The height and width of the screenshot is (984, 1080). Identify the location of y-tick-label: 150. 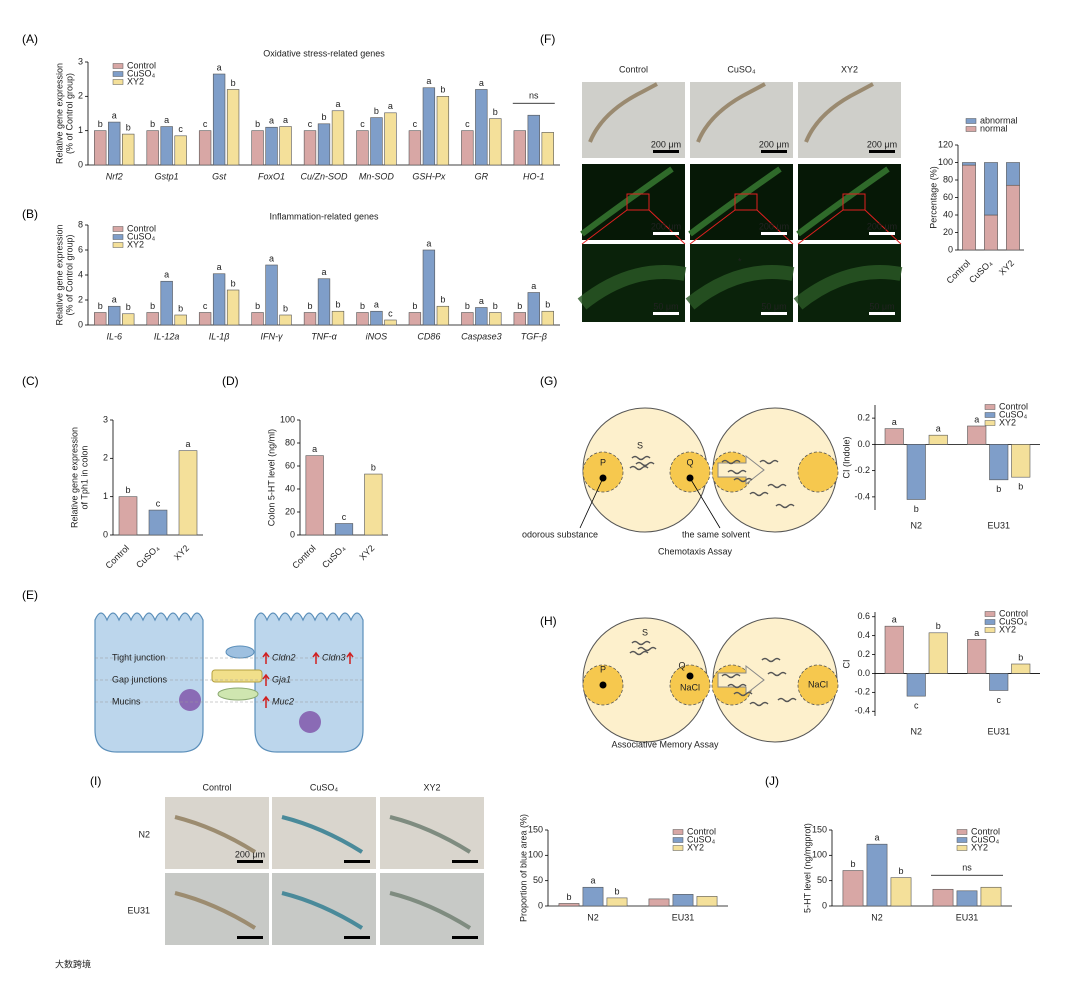
(535, 829).